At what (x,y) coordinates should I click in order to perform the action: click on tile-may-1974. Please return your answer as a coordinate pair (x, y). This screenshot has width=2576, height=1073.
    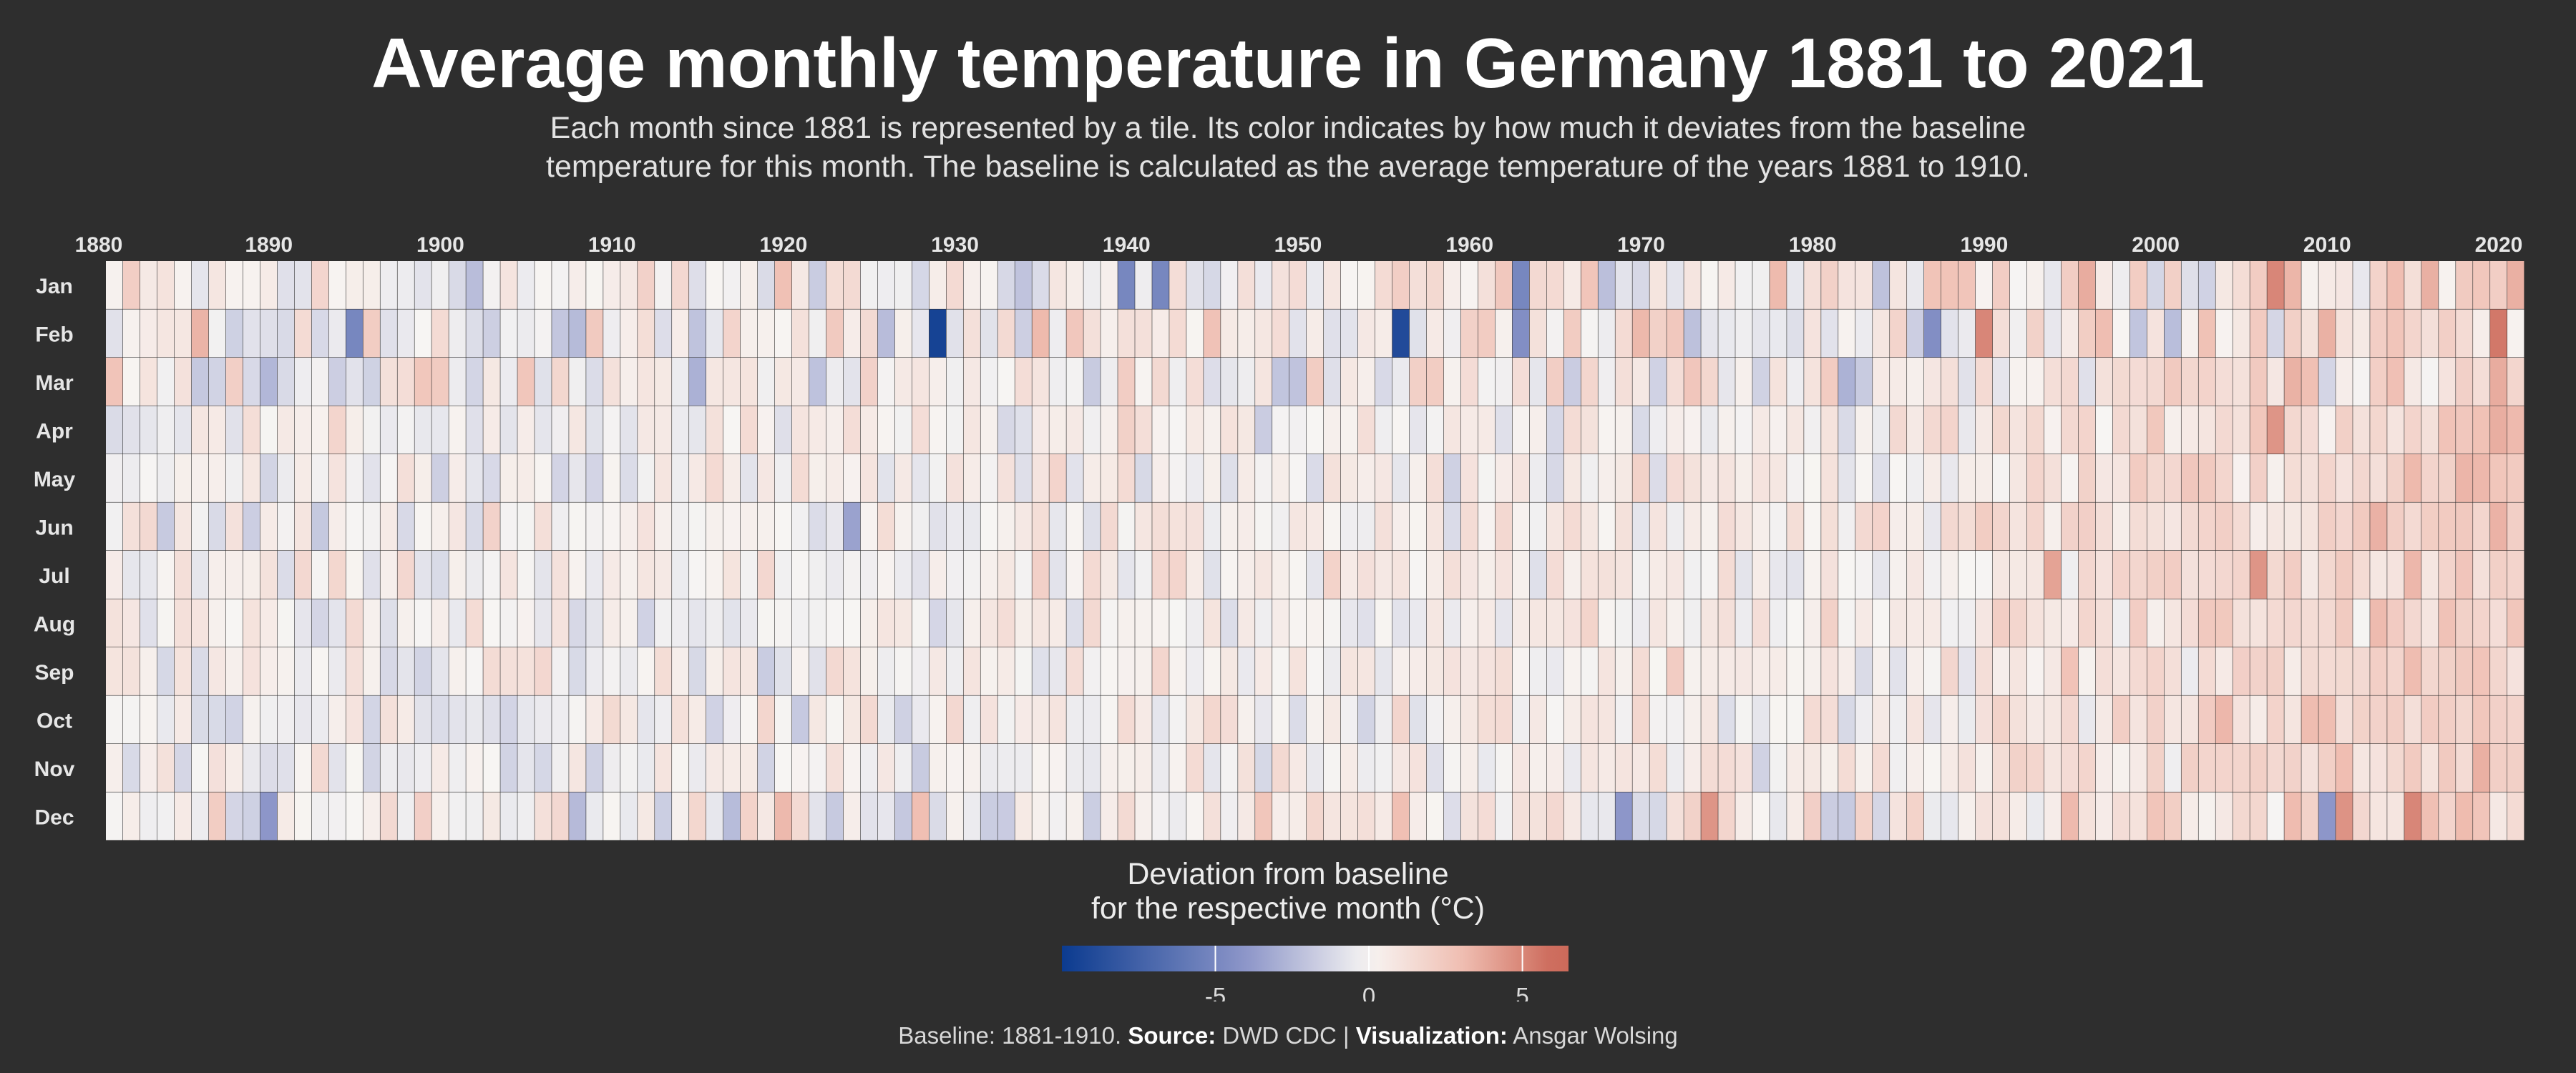
    Looking at the image, I should click on (1709, 478).